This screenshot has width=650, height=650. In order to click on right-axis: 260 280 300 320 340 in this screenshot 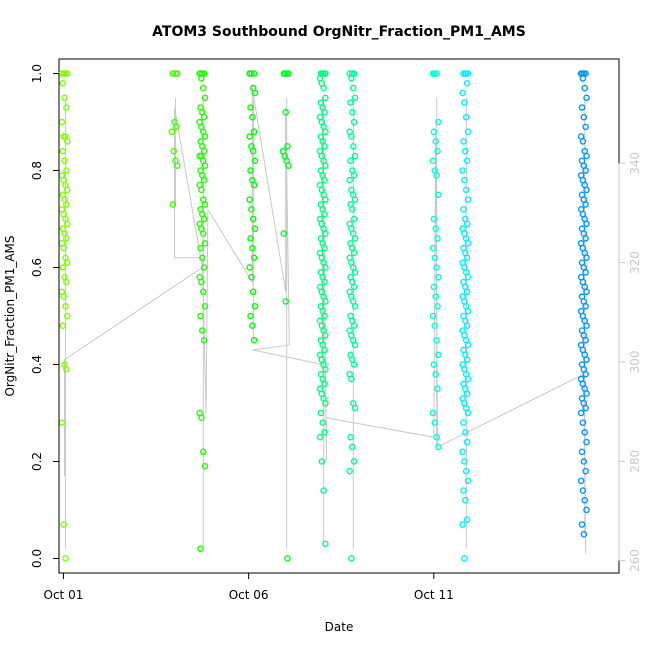, I will do `click(630, 362)`.